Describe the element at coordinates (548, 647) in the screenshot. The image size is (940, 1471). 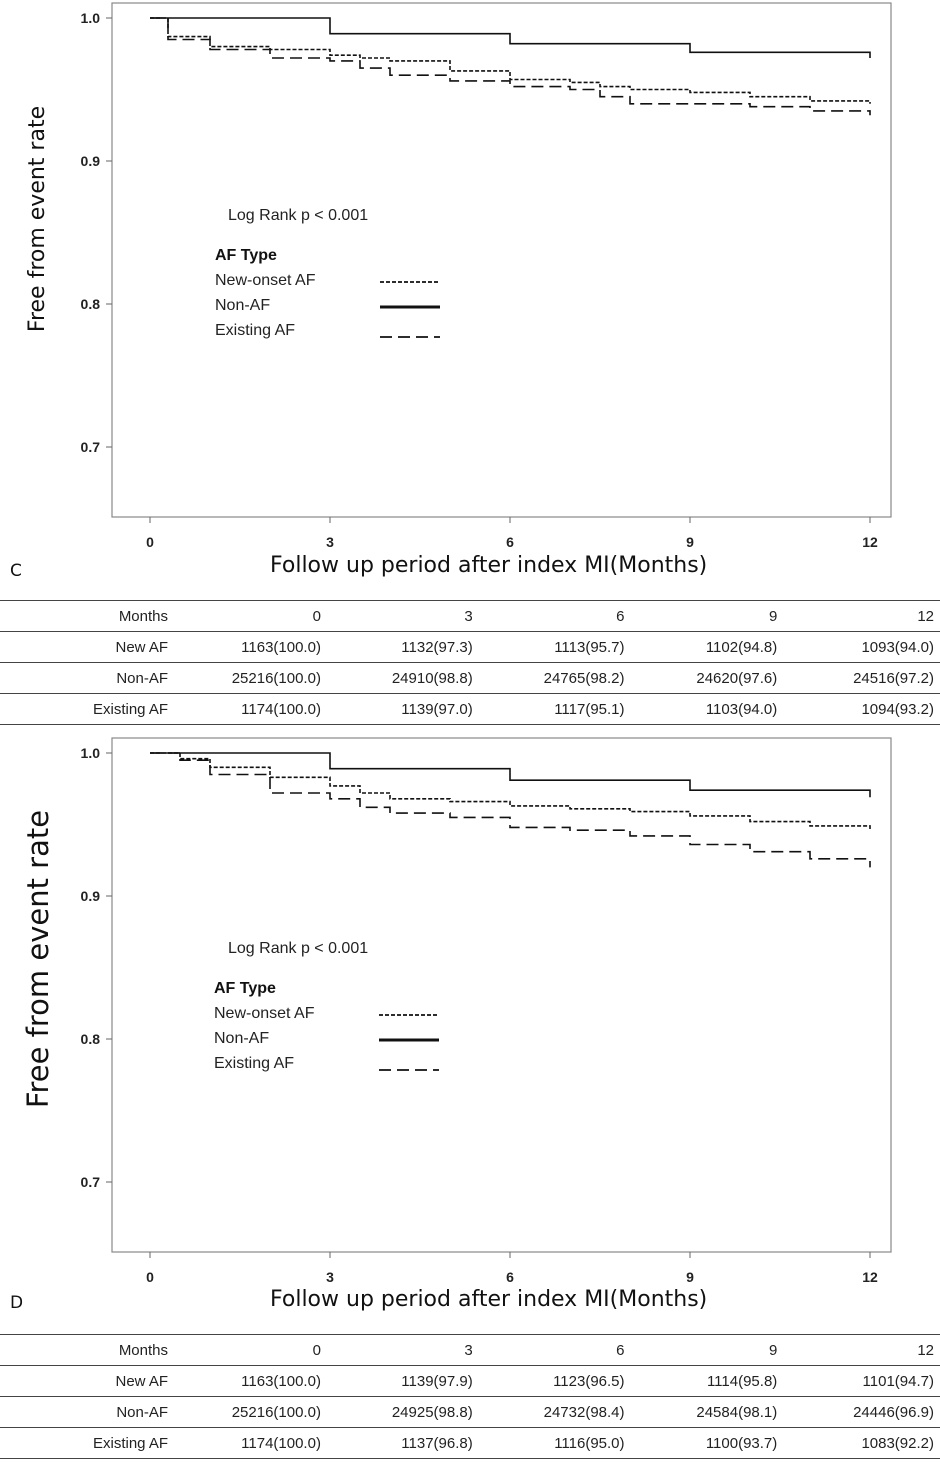
I see `table-cell: 1113(95.7)` at that location.